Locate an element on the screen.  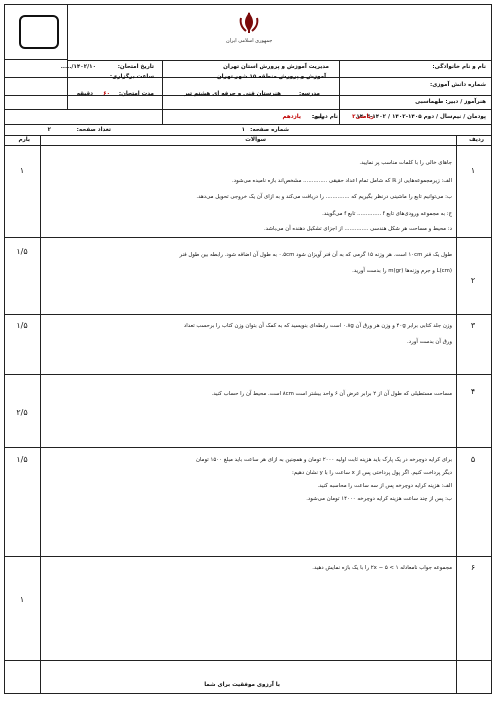
course-label: نام درس: is located at coordinates (324, 117).